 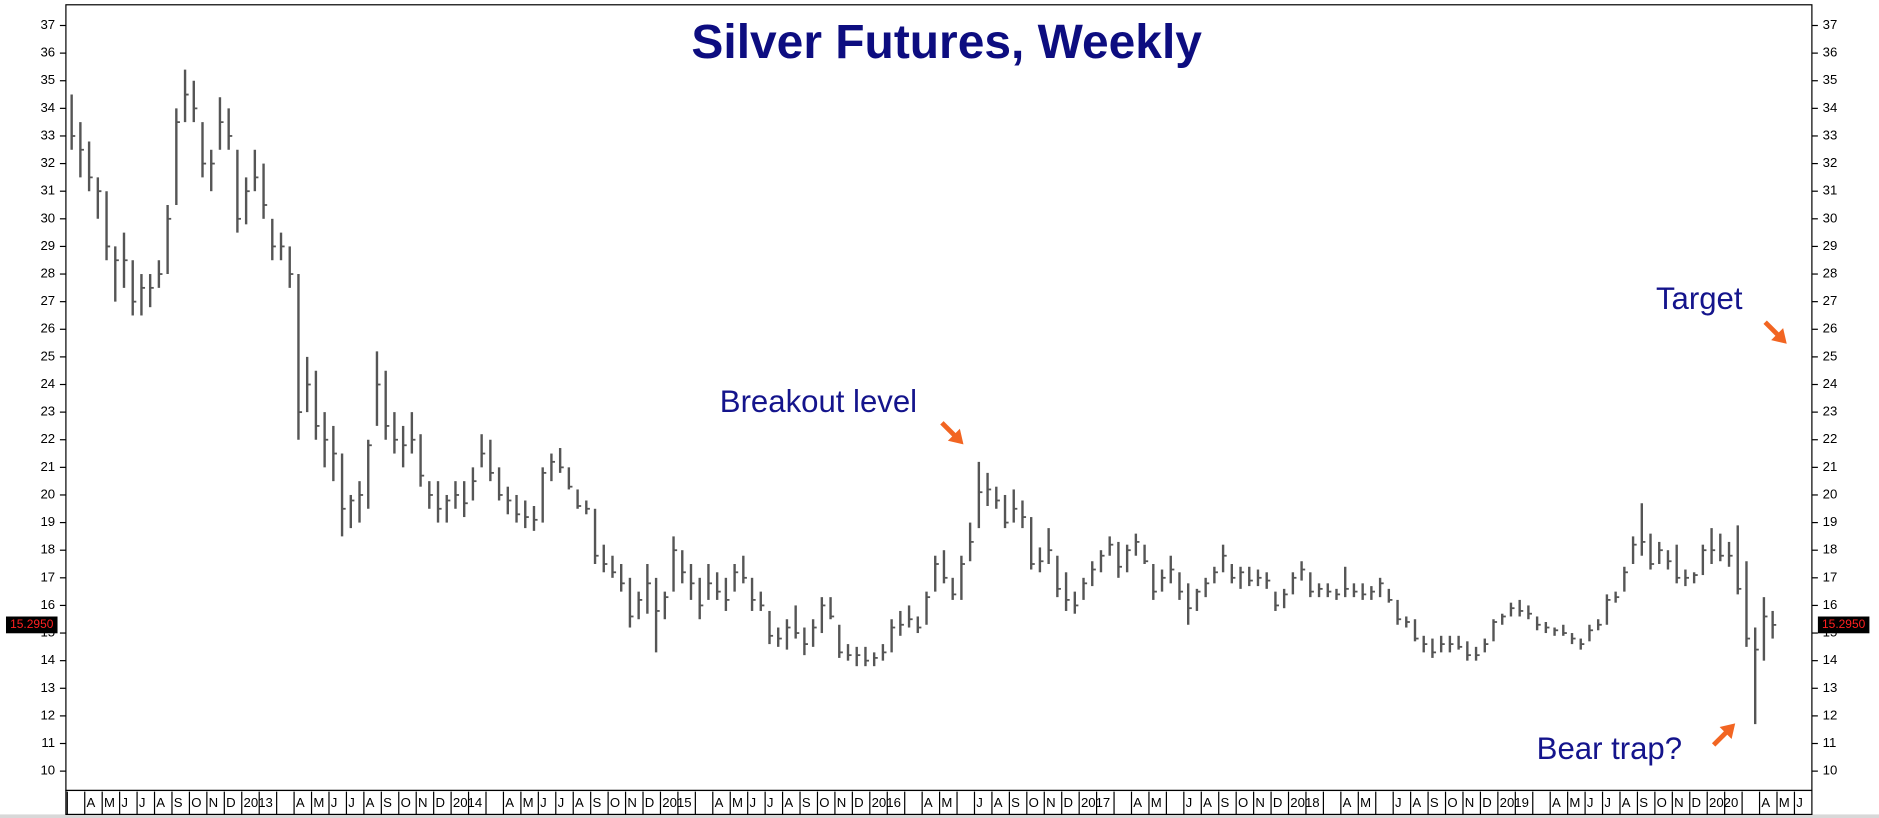 I want to click on x-tick-label: 2017, so click(x=1095, y=802).